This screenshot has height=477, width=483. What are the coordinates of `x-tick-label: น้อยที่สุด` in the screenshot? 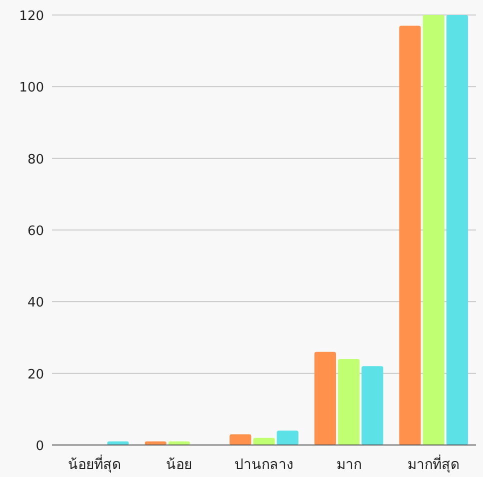 It's located at (94, 464).